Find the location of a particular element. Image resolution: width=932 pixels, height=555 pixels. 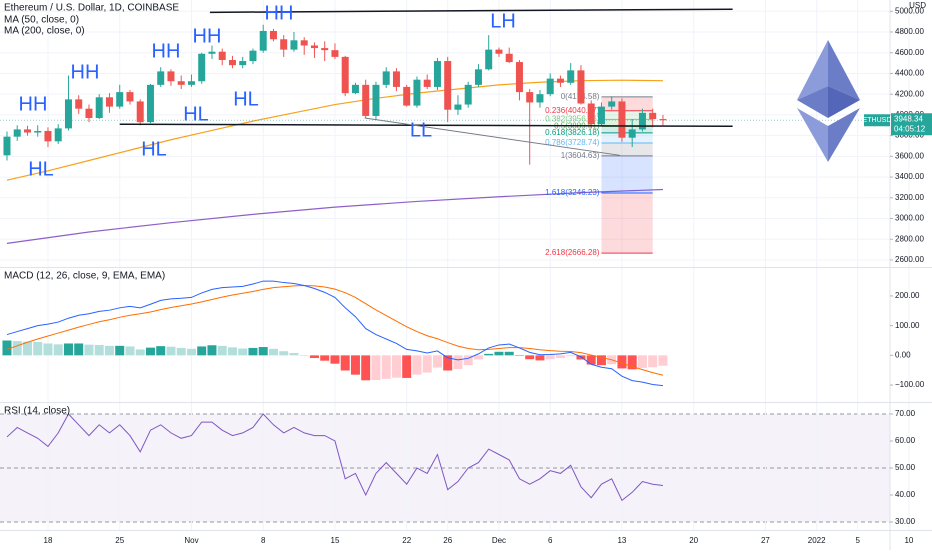

x-tick-label: 8 is located at coordinates (263, 540).